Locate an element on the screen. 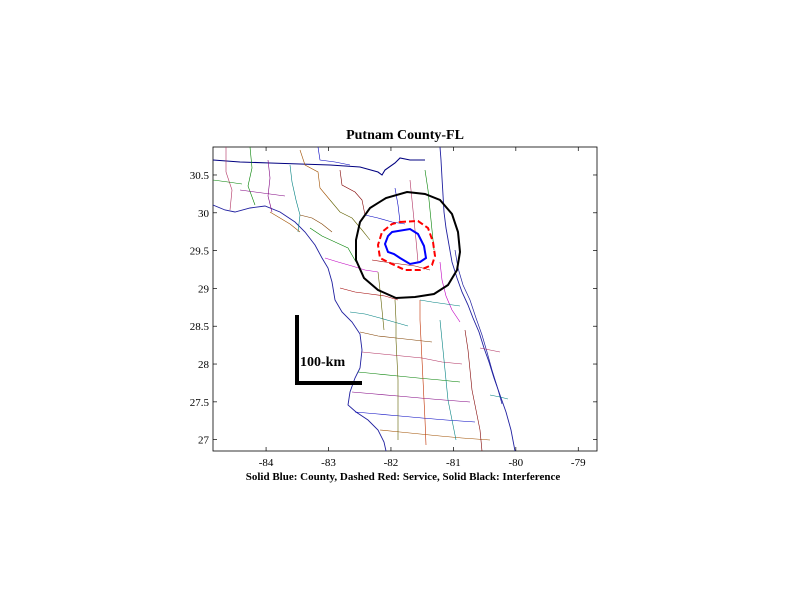 This screenshot has width=792, height=612. florida-coastline is located at coordinates (300, 327).